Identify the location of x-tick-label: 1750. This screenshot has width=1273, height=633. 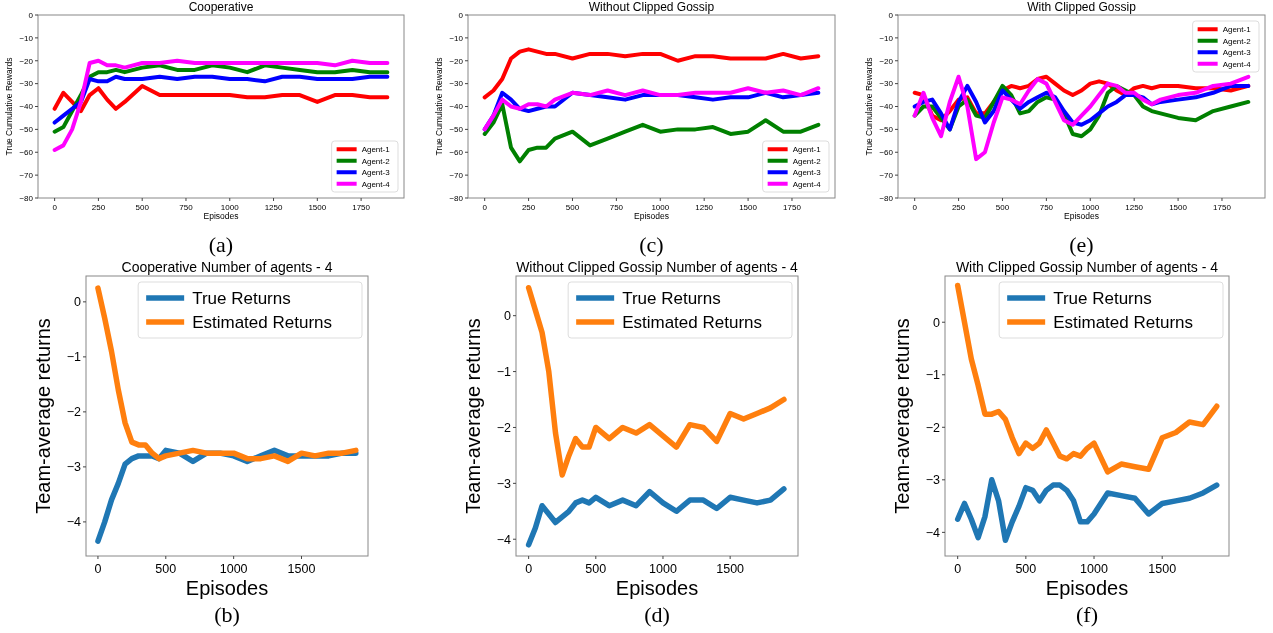
(1222, 207).